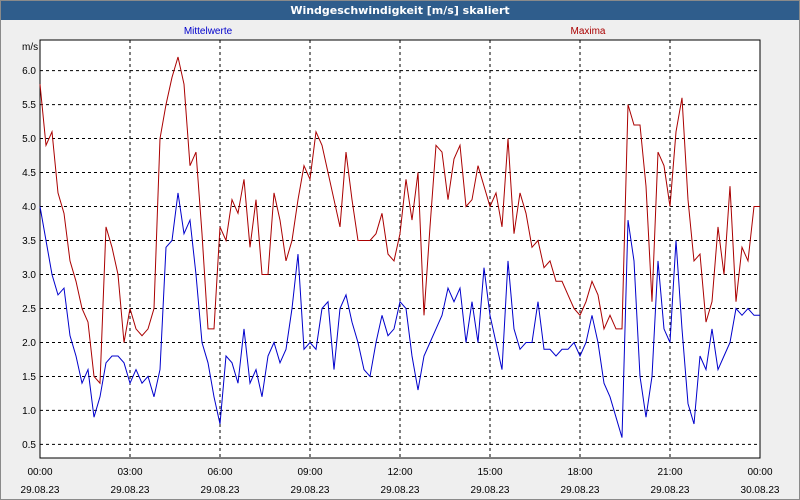 The height and width of the screenshot is (500, 800). I want to click on x-tick-time: 12:00, so click(399, 472).